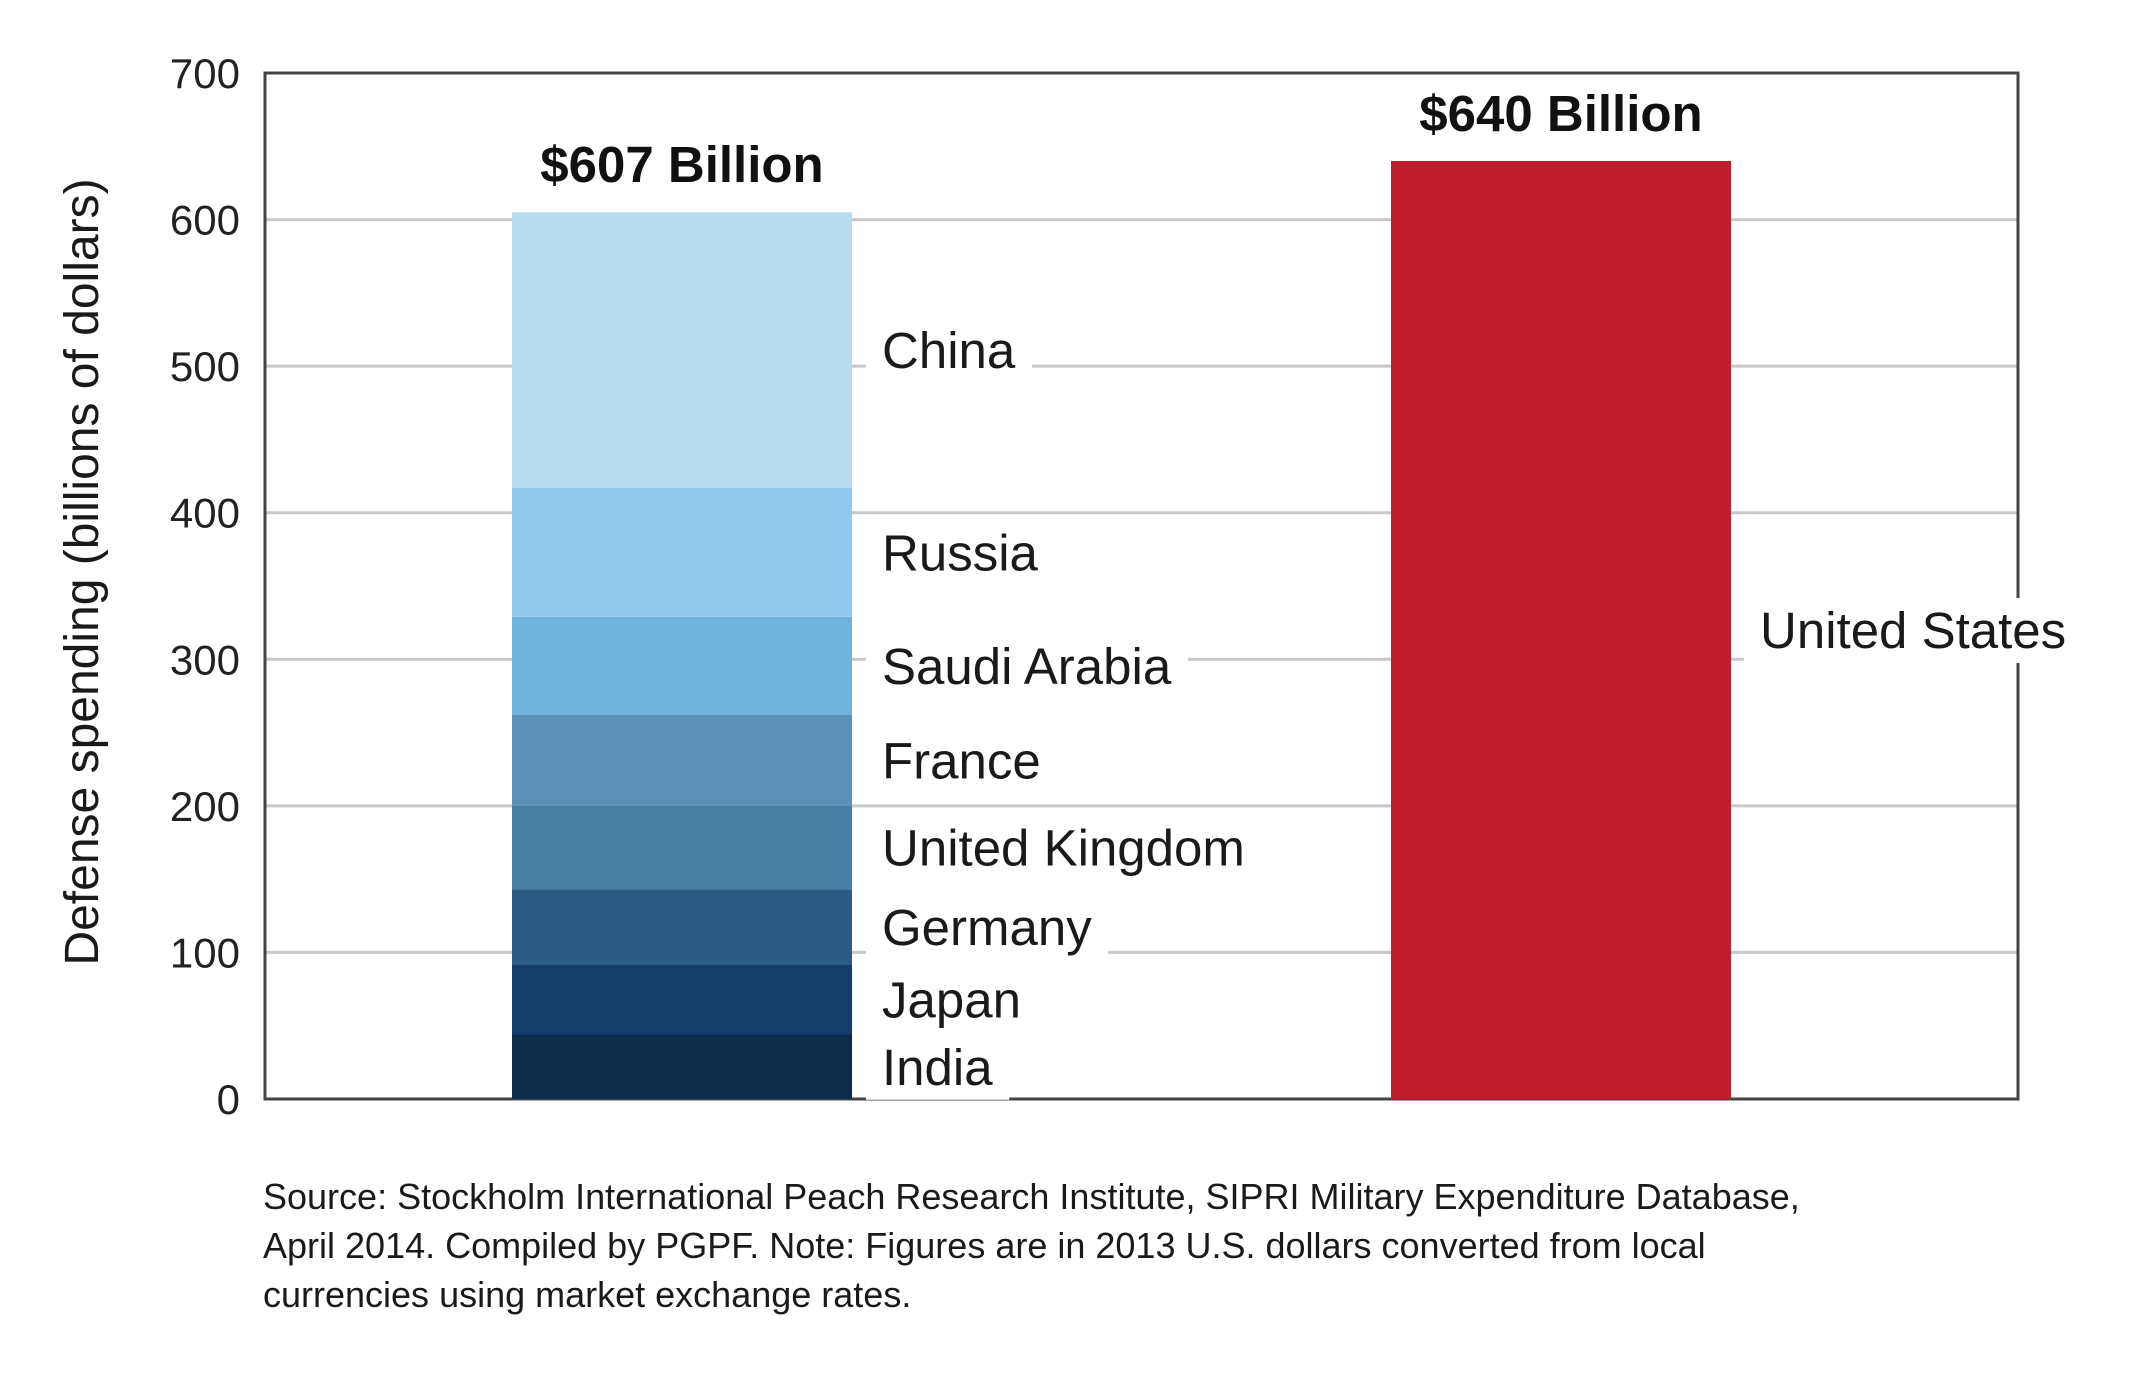 This screenshot has height=1378, width=2132. Describe the element at coordinates (205, 73) in the screenshot. I see `y-tick-label: 700` at that location.